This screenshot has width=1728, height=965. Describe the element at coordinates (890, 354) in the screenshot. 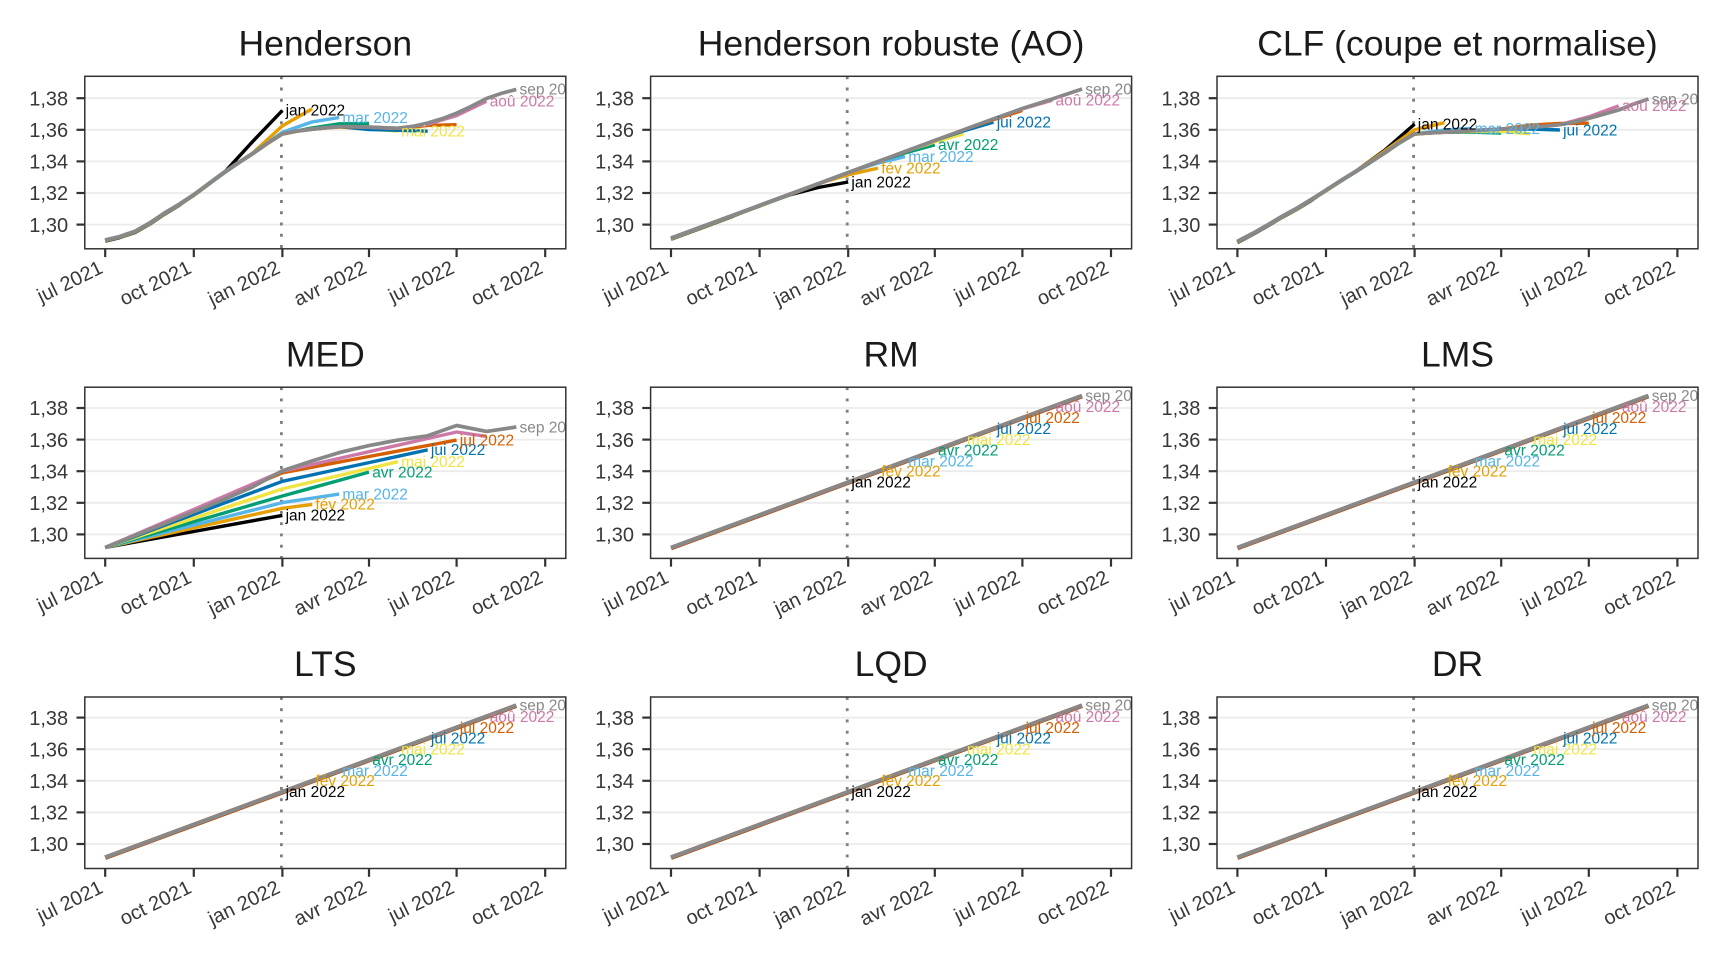

I see `svg-text: RM` at that location.